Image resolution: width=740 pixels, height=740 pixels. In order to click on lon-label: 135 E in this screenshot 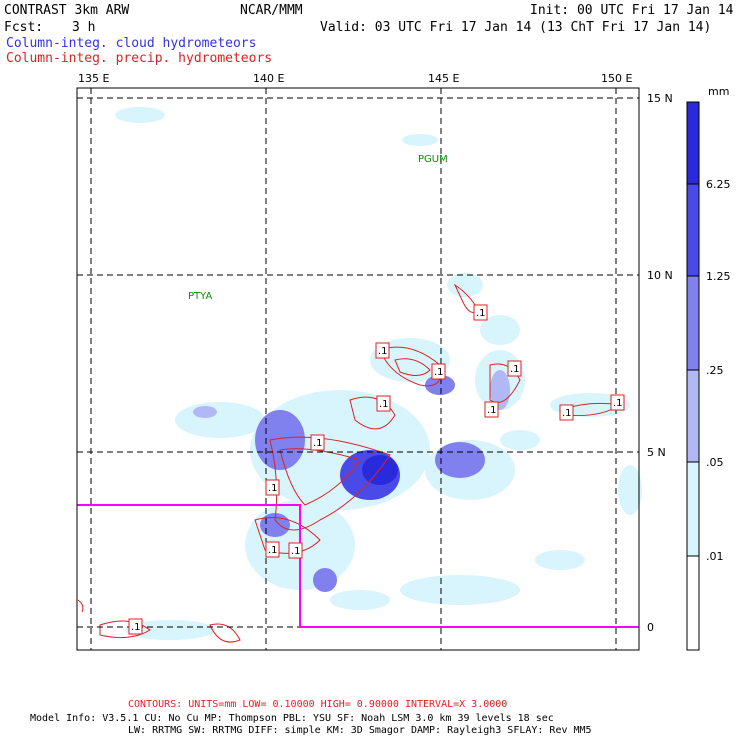, I will do `click(93, 78)`.